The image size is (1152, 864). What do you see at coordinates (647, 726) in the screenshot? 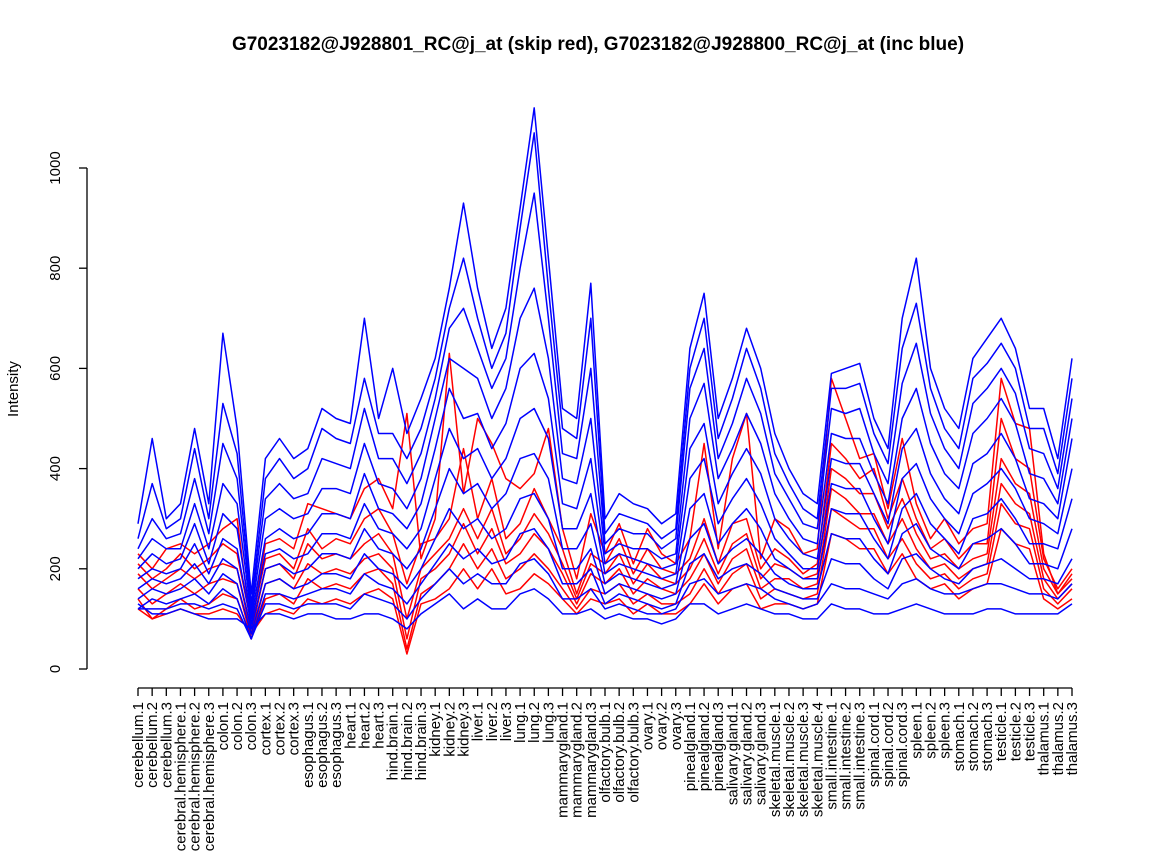
I see `x-tick-label: ovary.1` at bounding box center [647, 726].